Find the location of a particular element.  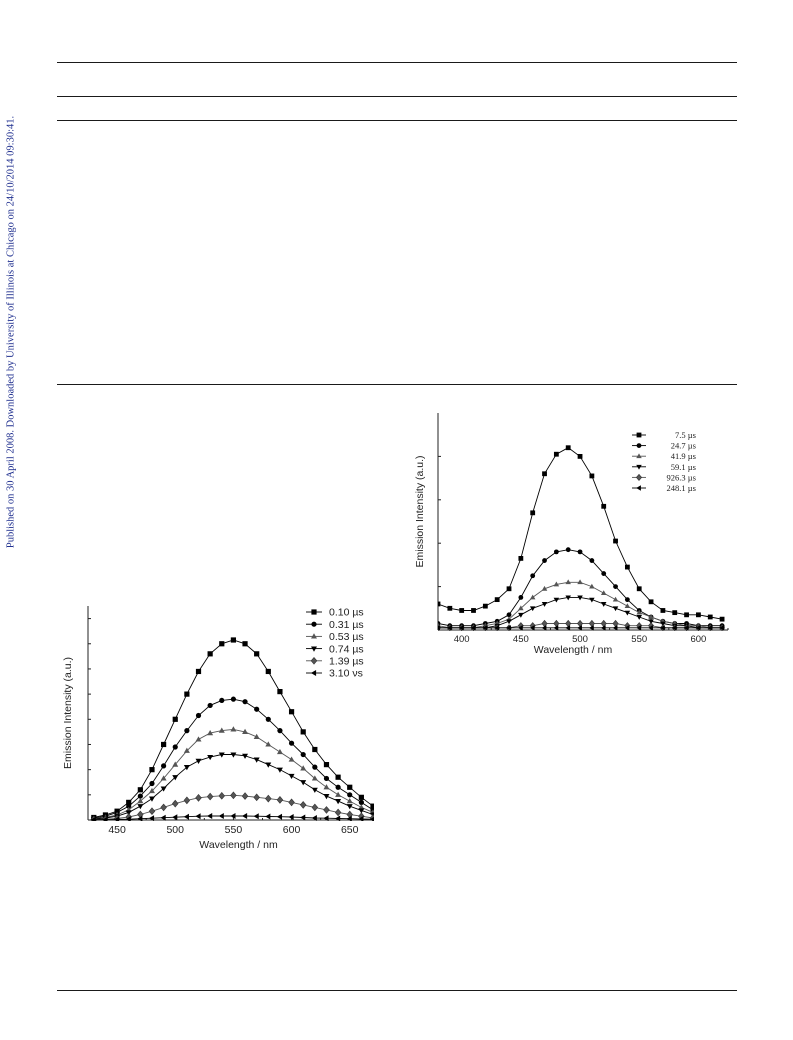

series-line is located at coordinates (233, 787).